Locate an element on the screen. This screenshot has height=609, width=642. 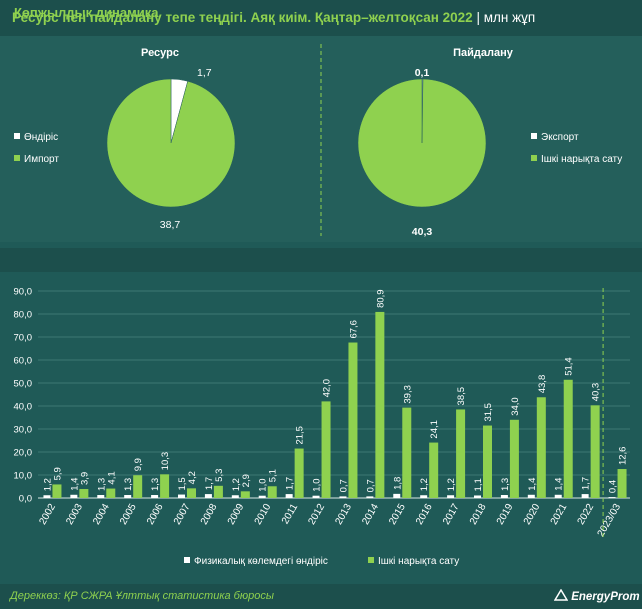
data-label-domestic-sales-2011: 21,5 is located at coordinates (300, 435).